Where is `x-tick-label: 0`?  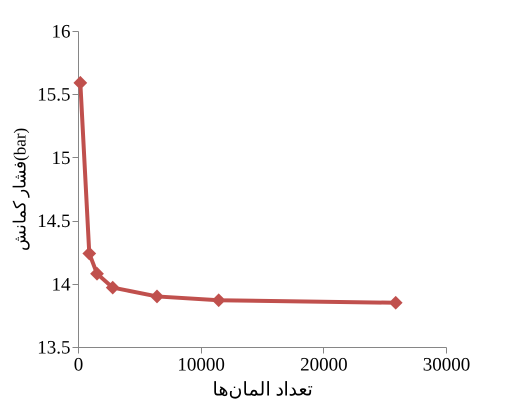
x-tick-label: 0 is located at coordinates (79, 365).